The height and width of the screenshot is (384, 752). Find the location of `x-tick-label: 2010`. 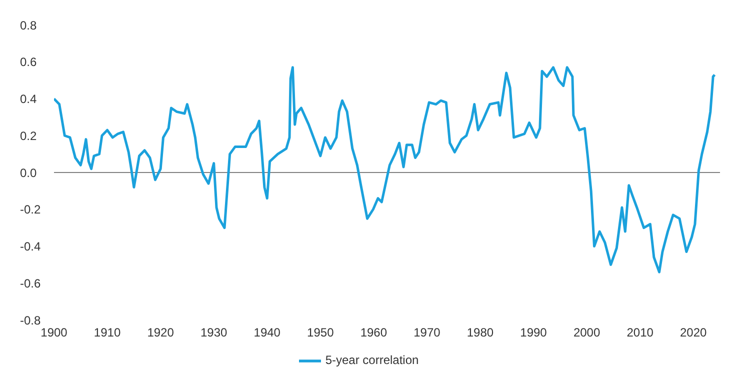

x-tick-label: 2010 is located at coordinates (640, 333).